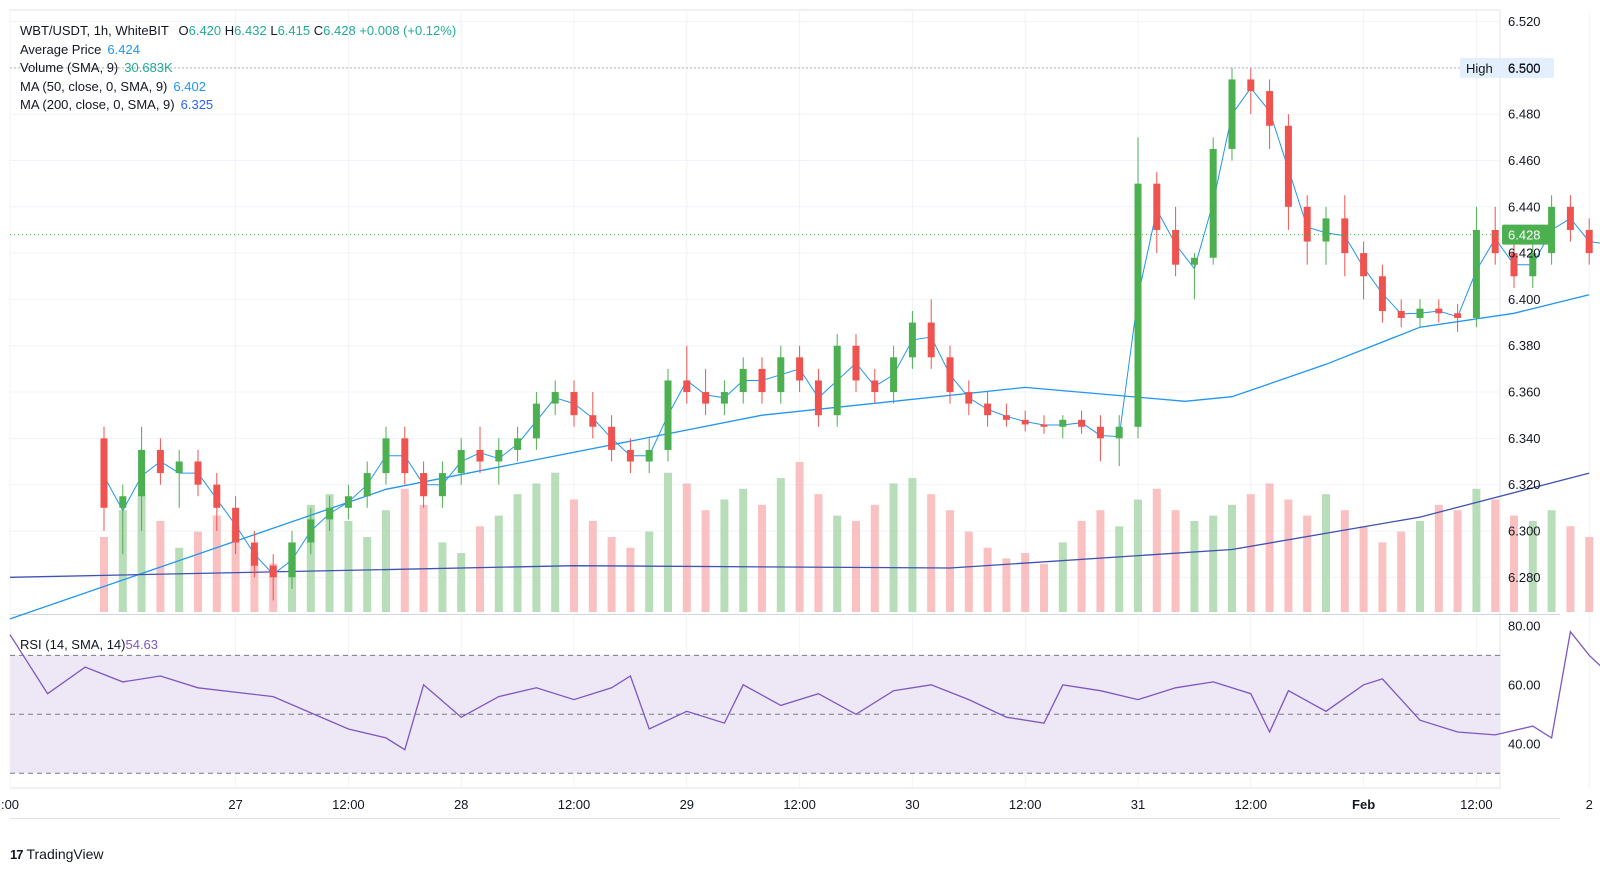 The image size is (1600, 874). What do you see at coordinates (1524, 253) in the screenshot?
I see `price-tick-label: 6.420` at bounding box center [1524, 253].